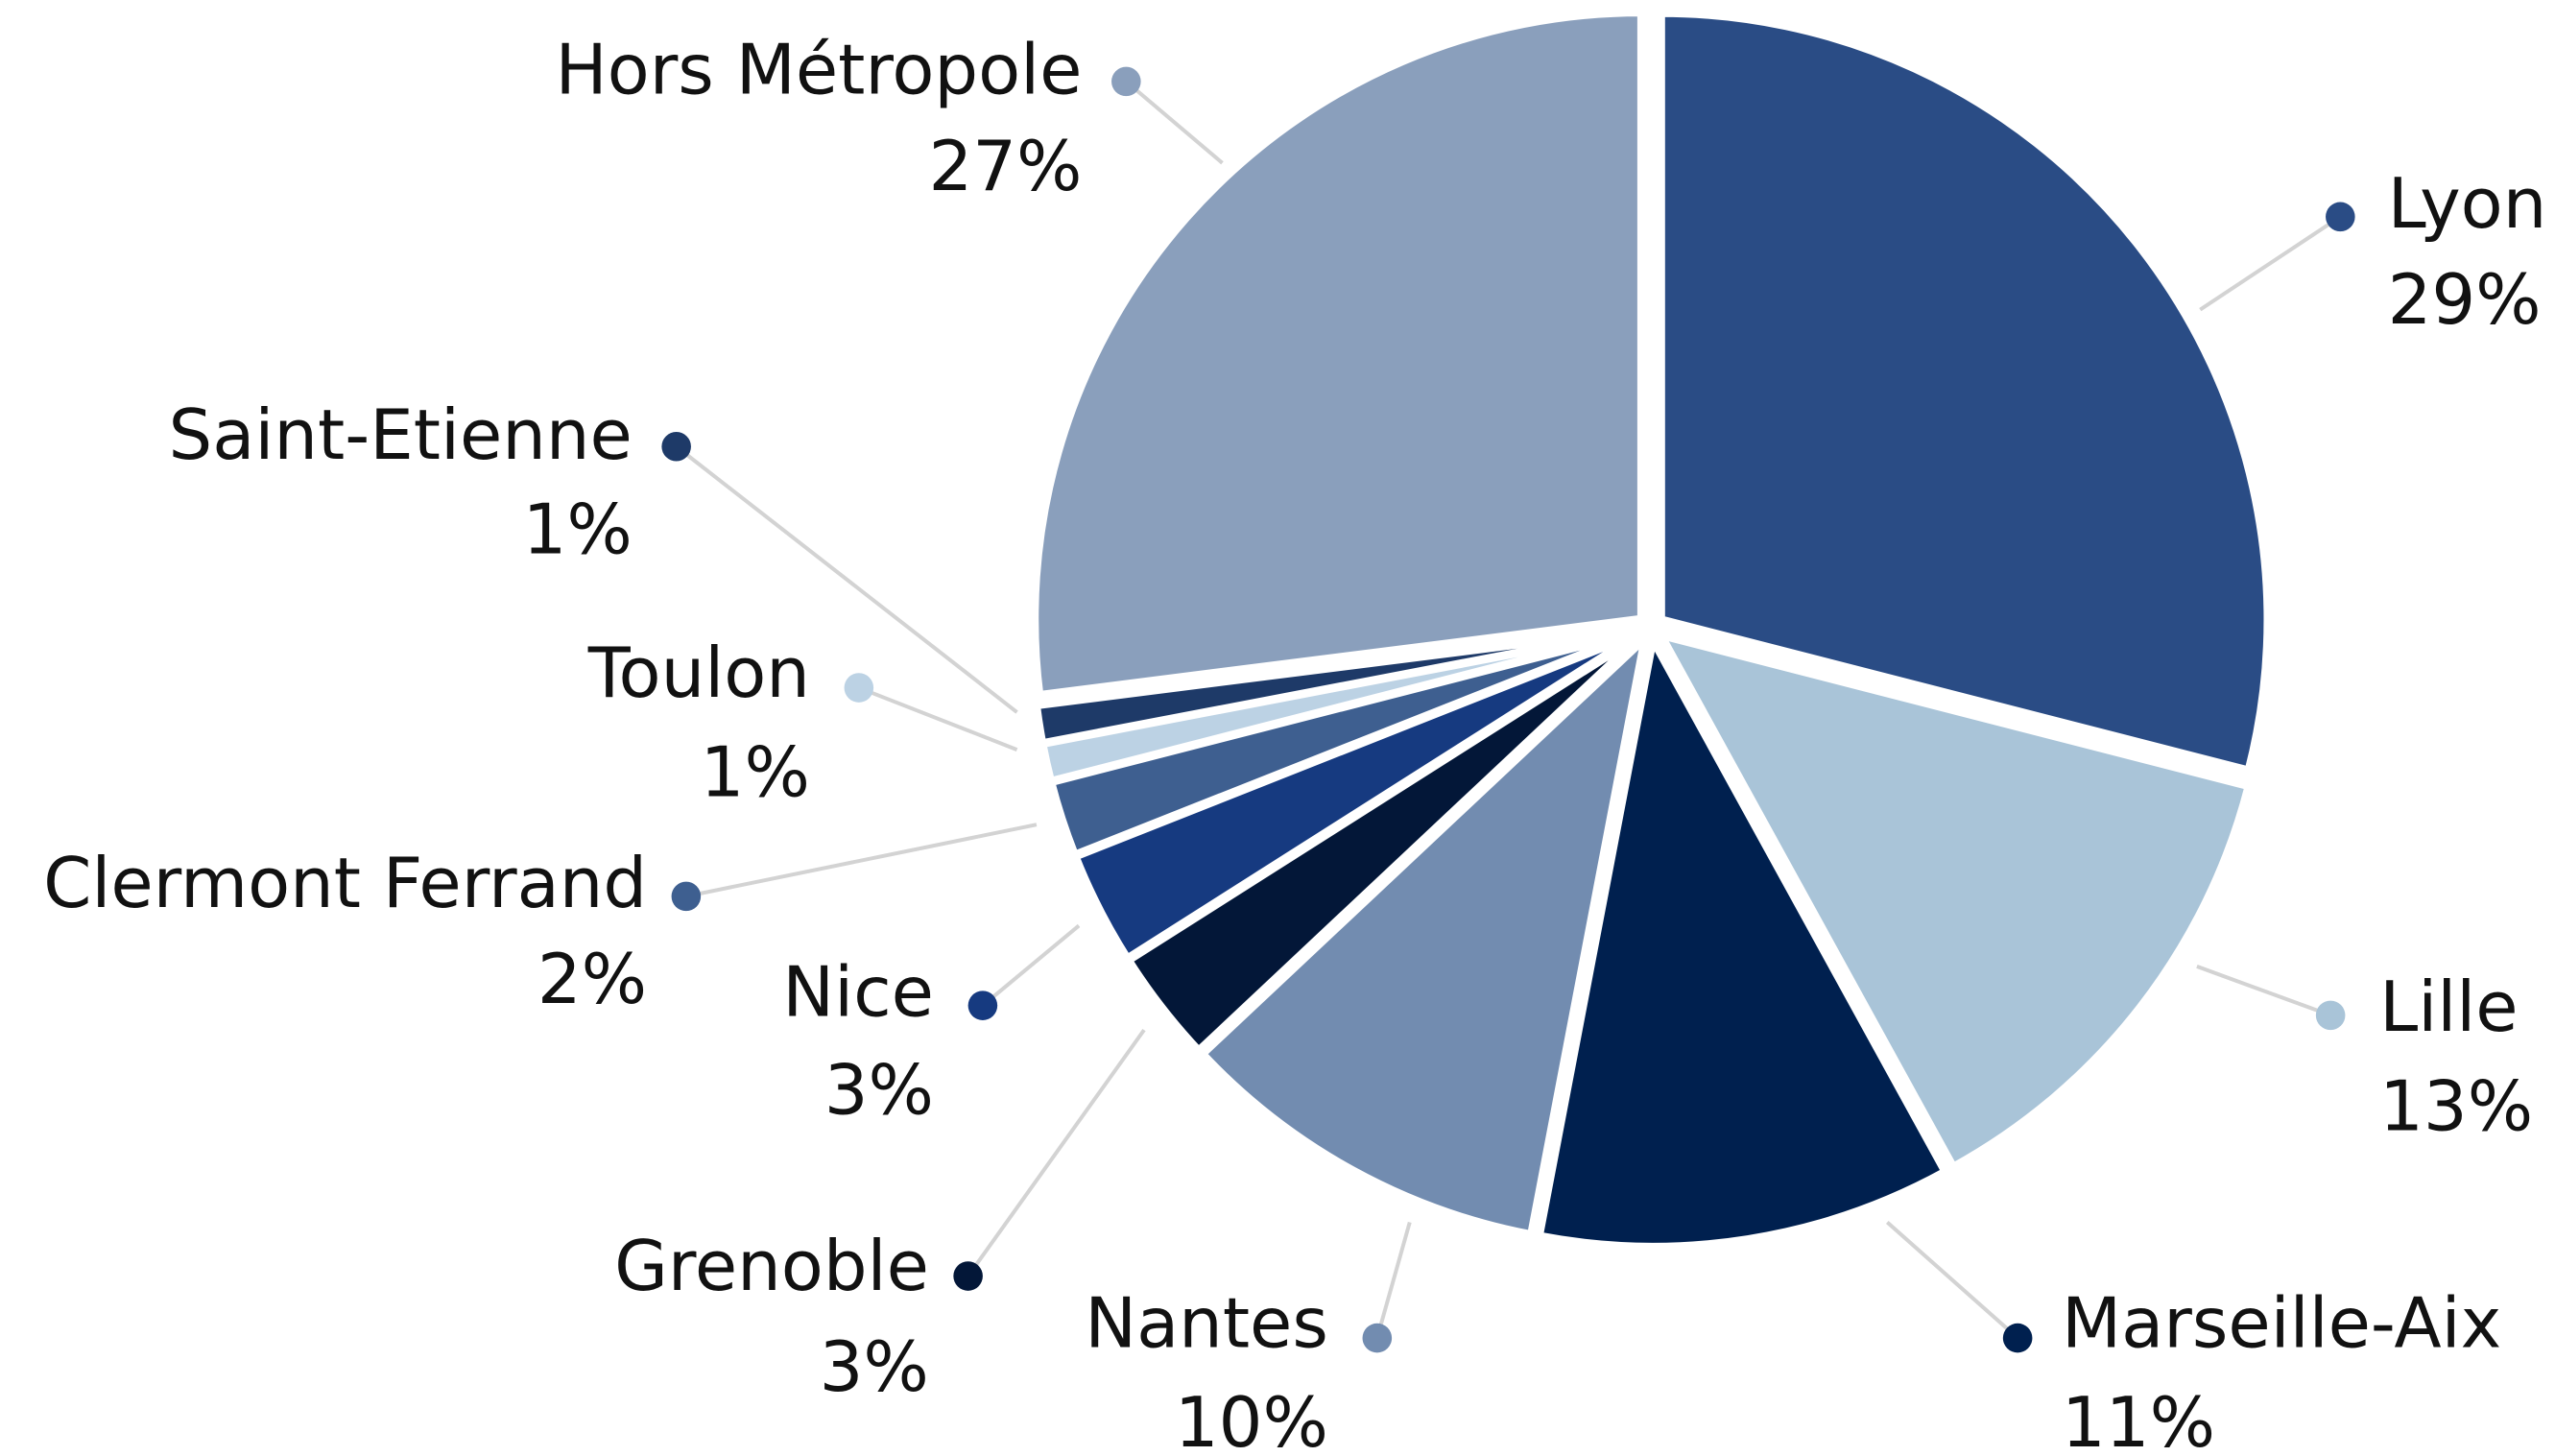  I want to click on slice-name: Saint-Etienne, so click(401, 435).